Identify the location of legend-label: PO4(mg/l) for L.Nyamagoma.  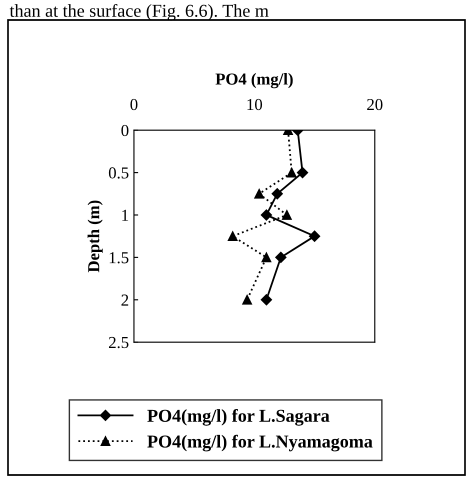
(260, 443).